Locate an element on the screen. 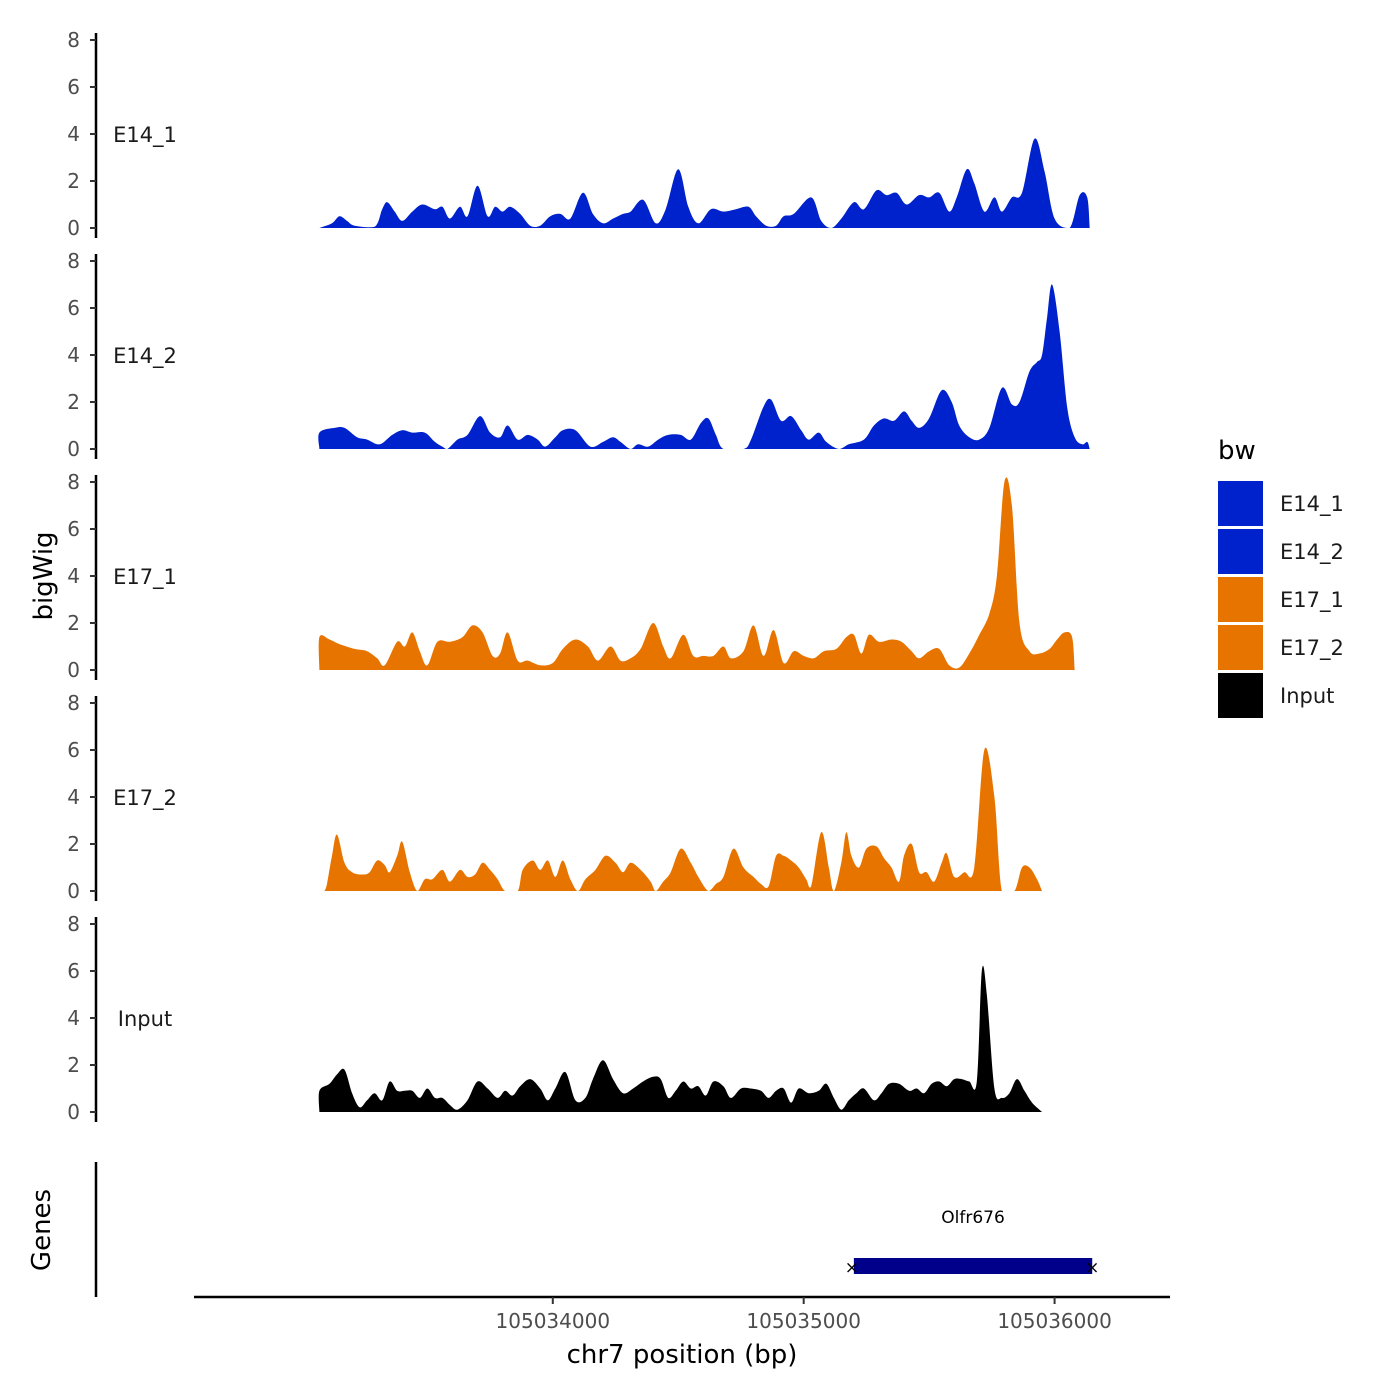 The width and height of the screenshot is (1400, 1400). genes-panel: Genes × × Olfr676 is located at coordinates (563, 1229).